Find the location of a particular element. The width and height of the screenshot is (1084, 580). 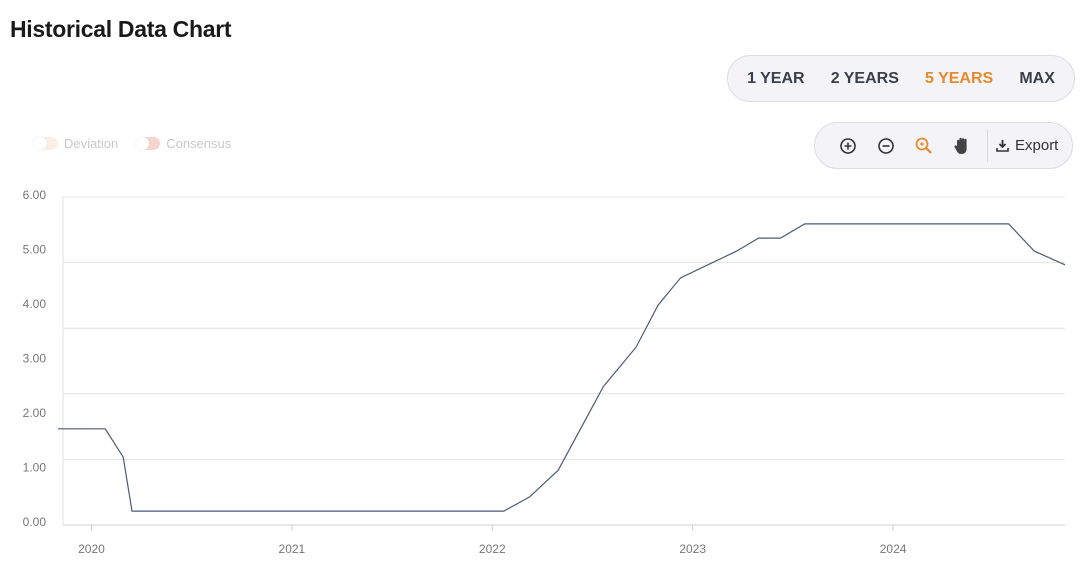

y-tick-label: 0.00 is located at coordinates (35, 522).